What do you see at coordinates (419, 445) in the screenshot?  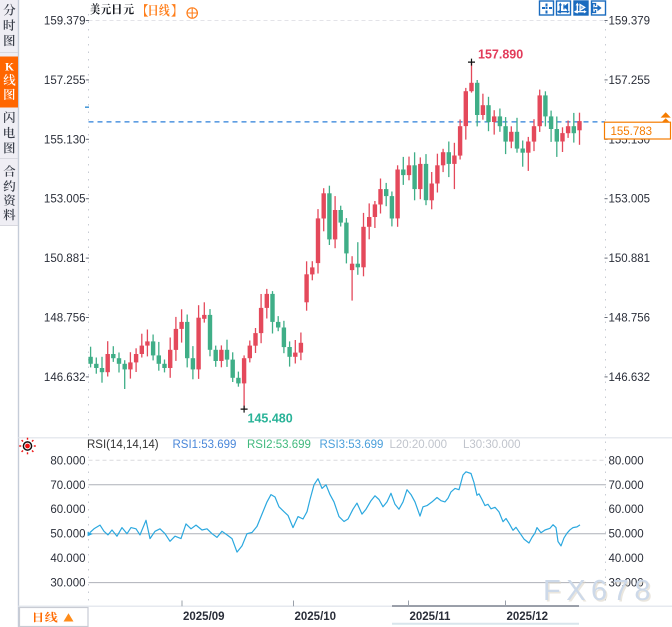 I see `svg-text: L20:20.000` at bounding box center [419, 445].